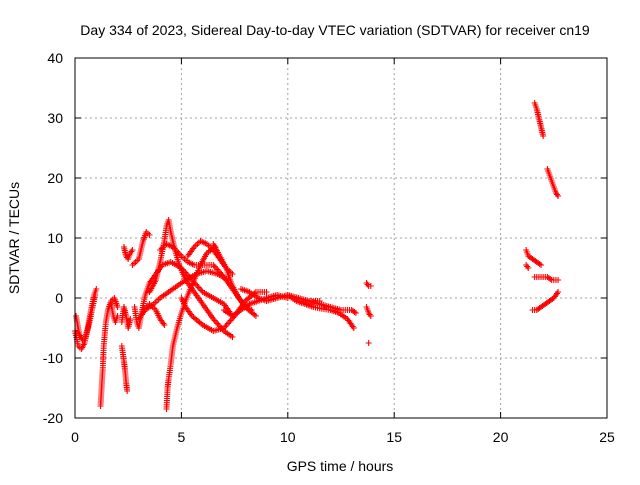 This screenshot has height=485, width=640. Describe the element at coordinates (607, 437) in the screenshot. I see `x-tick-label: 25` at that location.